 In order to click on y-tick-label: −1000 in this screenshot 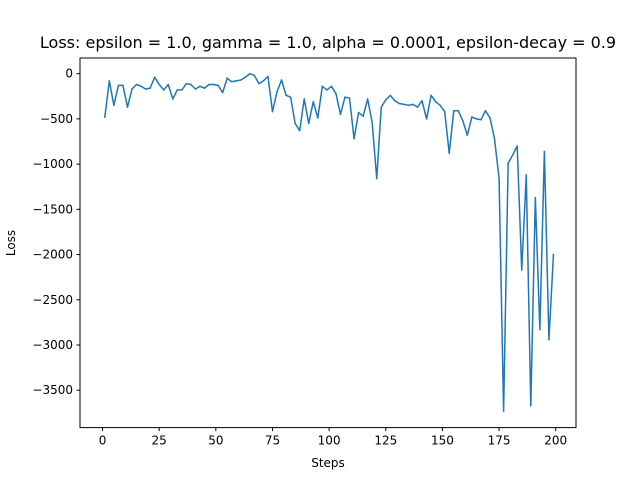, I will do `click(52, 164)`.